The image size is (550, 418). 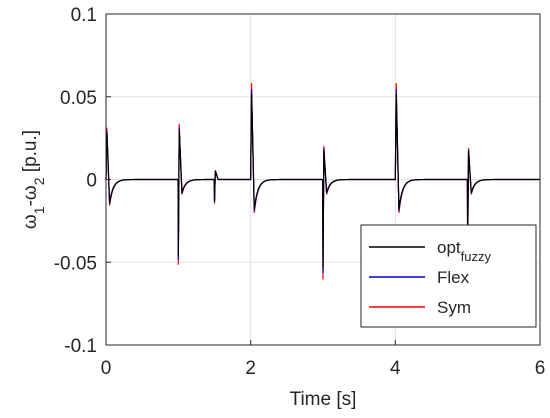 I want to click on y-tick-label: 0, so click(x=91, y=181).